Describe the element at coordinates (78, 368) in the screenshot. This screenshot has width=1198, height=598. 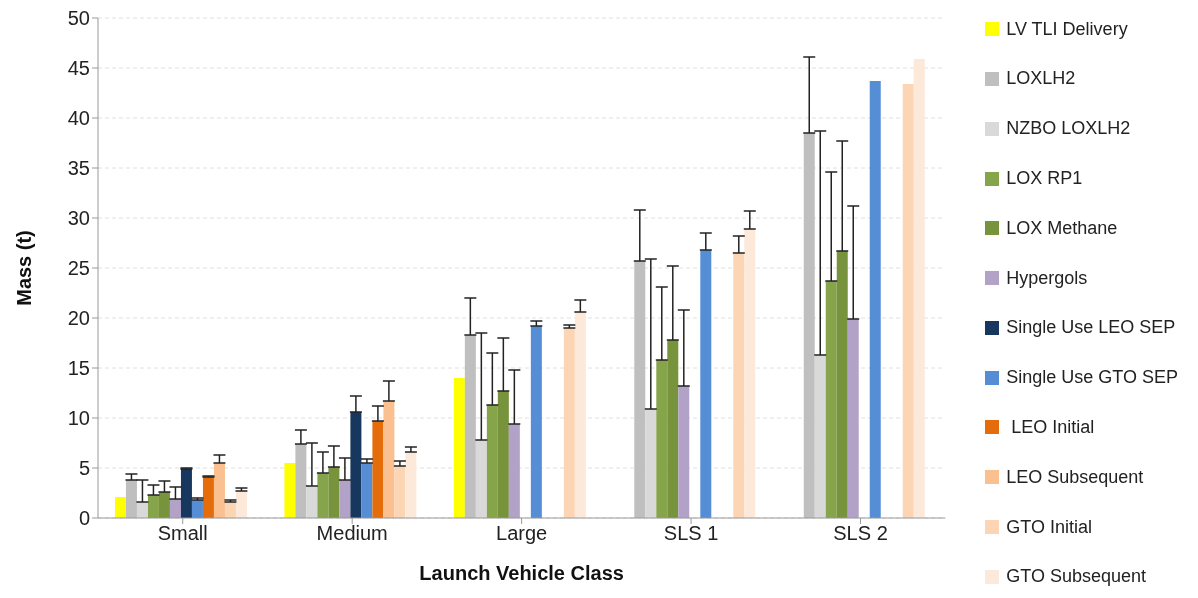
I see `y-tick-label: 15` at that location.